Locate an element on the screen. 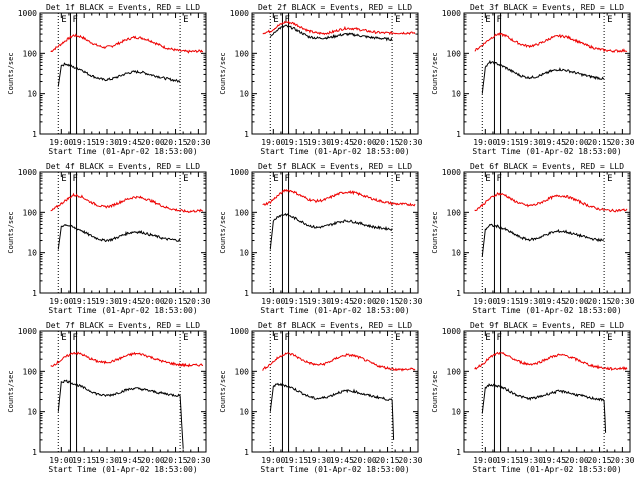 The image size is (640, 480). panel-title: Det 2f BLACK = Events, RED = LLD is located at coordinates (335, 7).